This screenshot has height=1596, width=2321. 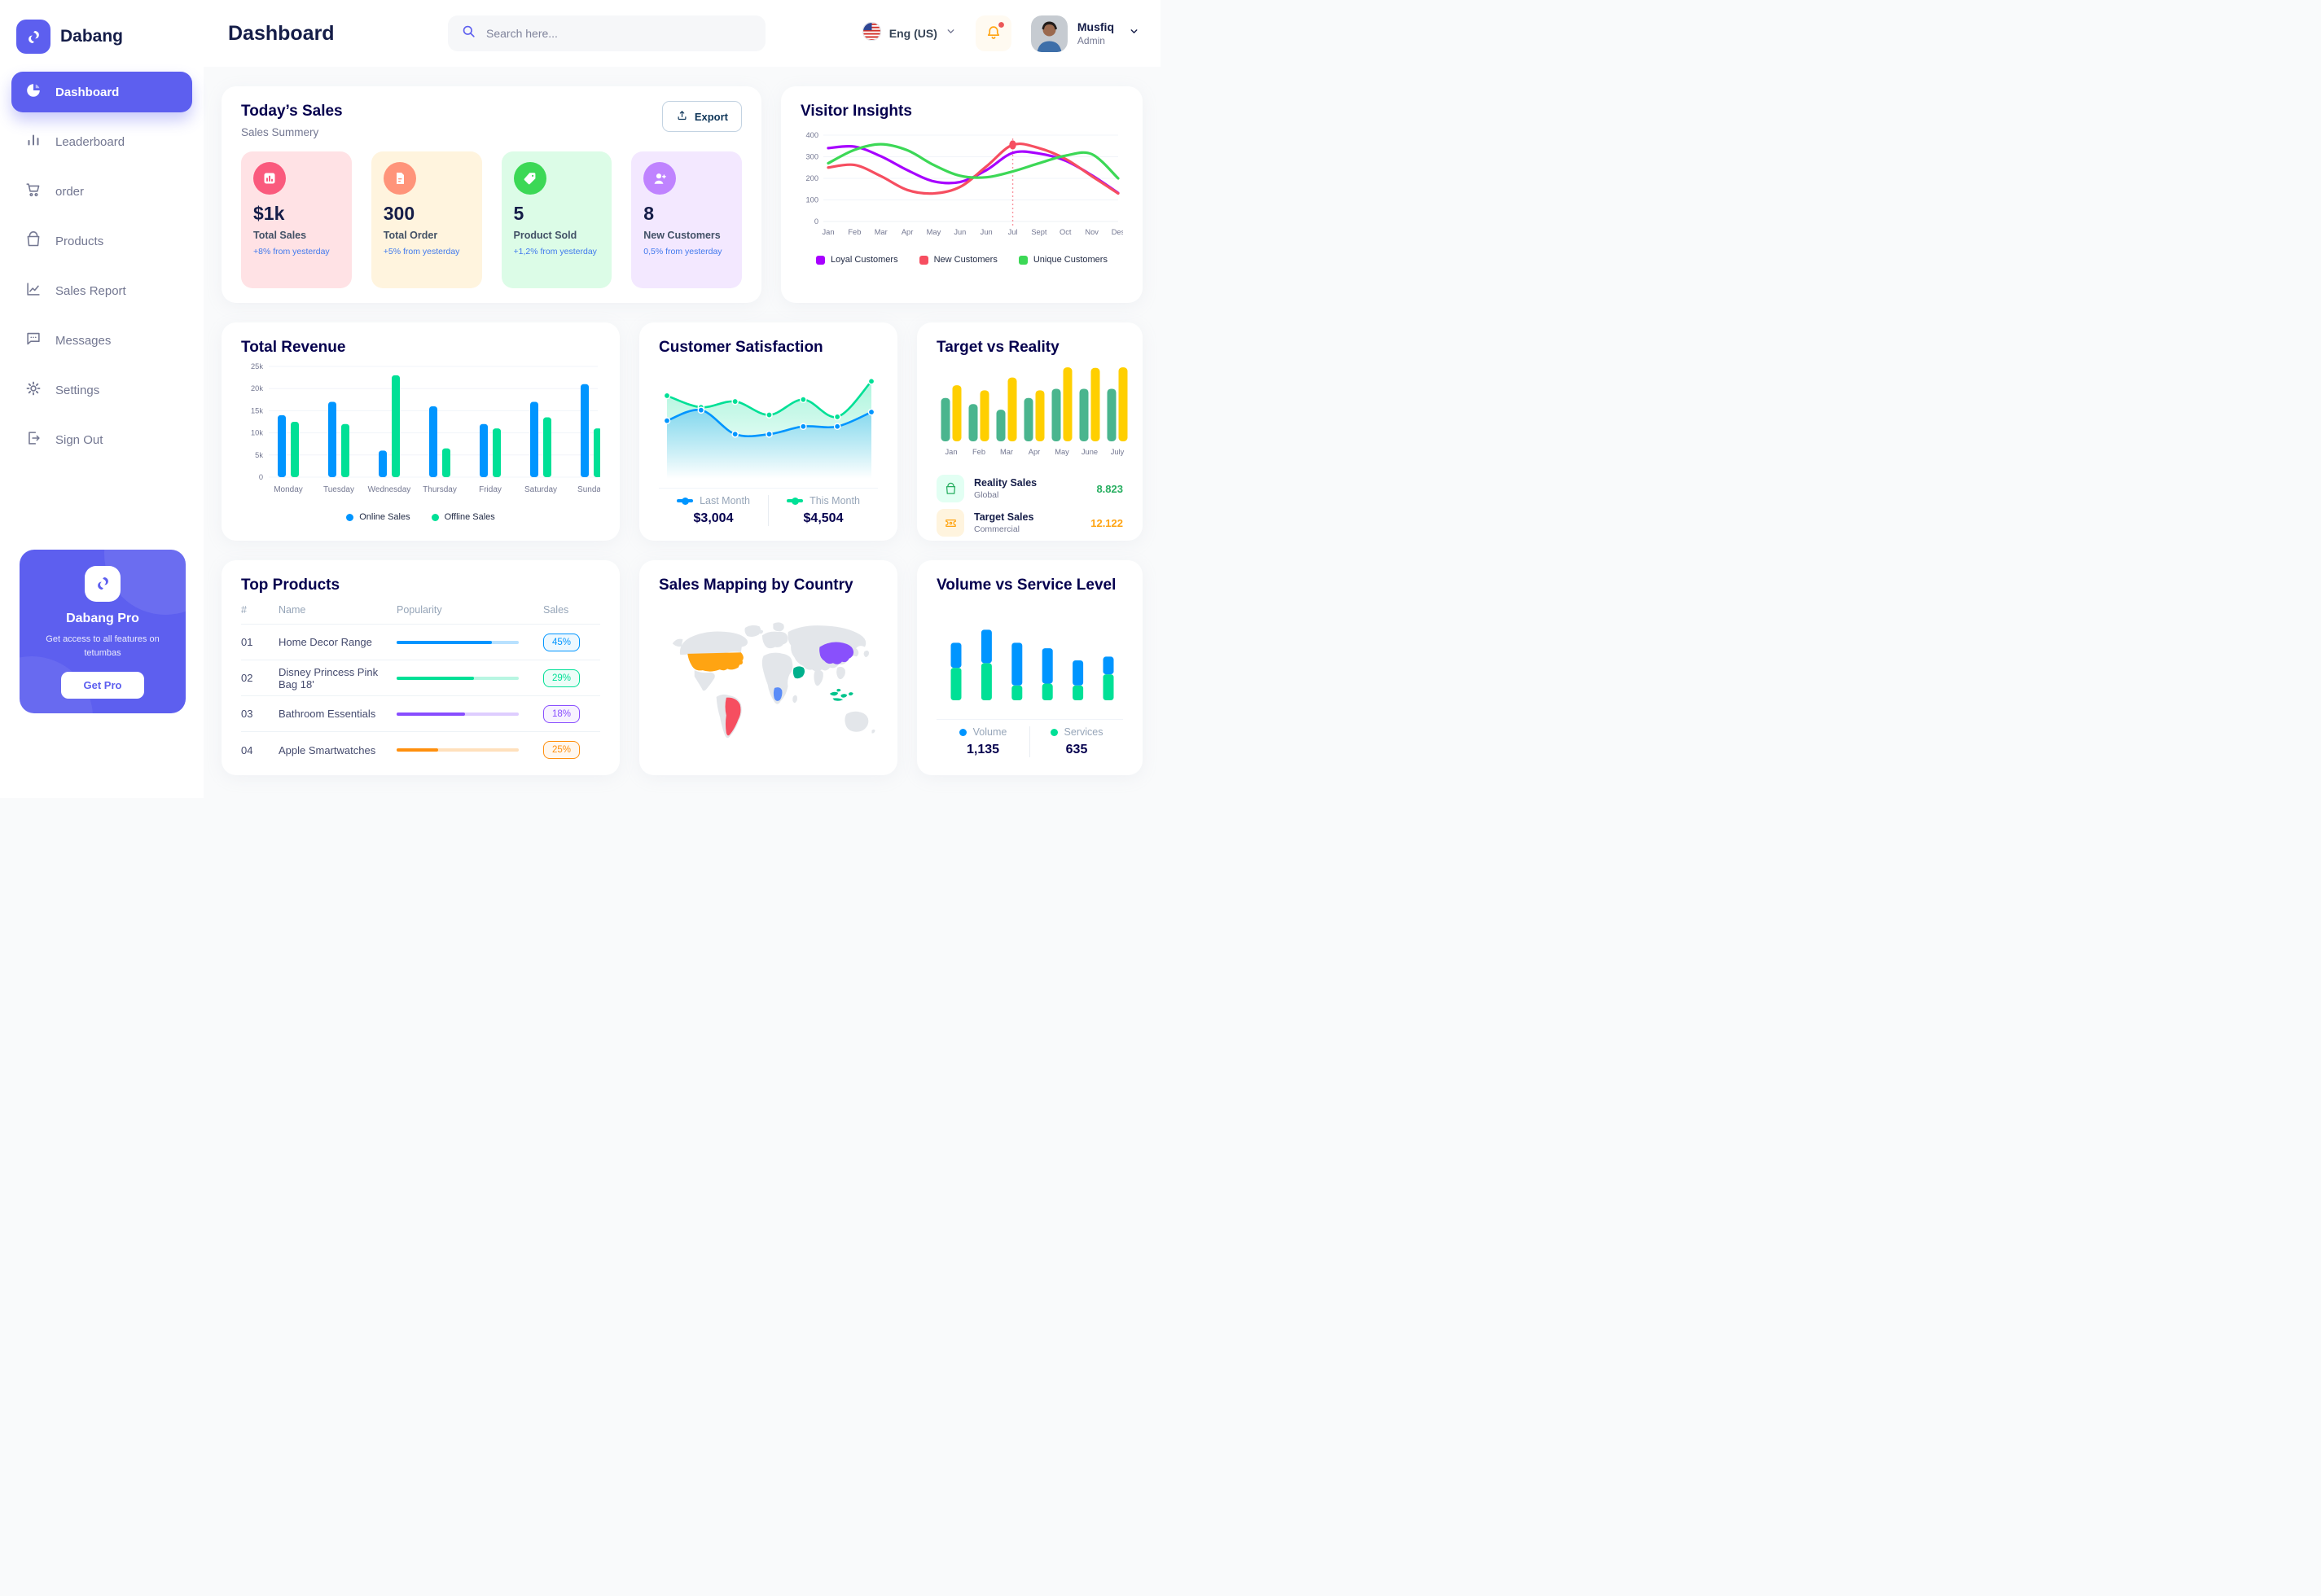 What do you see at coordinates (280, 235) in the screenshot?
I see `stat-label: Total Sales` at bounding box center [280, 235].